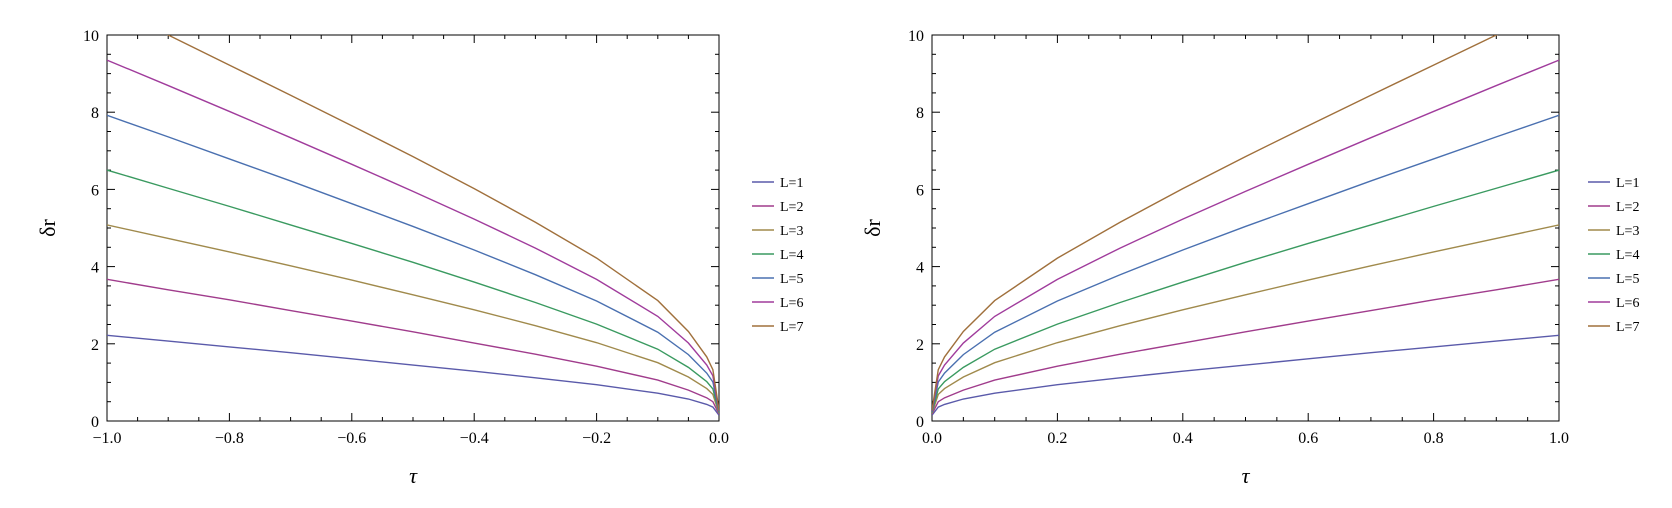 The image size is (1672, 508). What do you see at coordinates (351, 438) in the screenshot?
I see `x-tick-label: −0.6` at bounding box center [351, 438].